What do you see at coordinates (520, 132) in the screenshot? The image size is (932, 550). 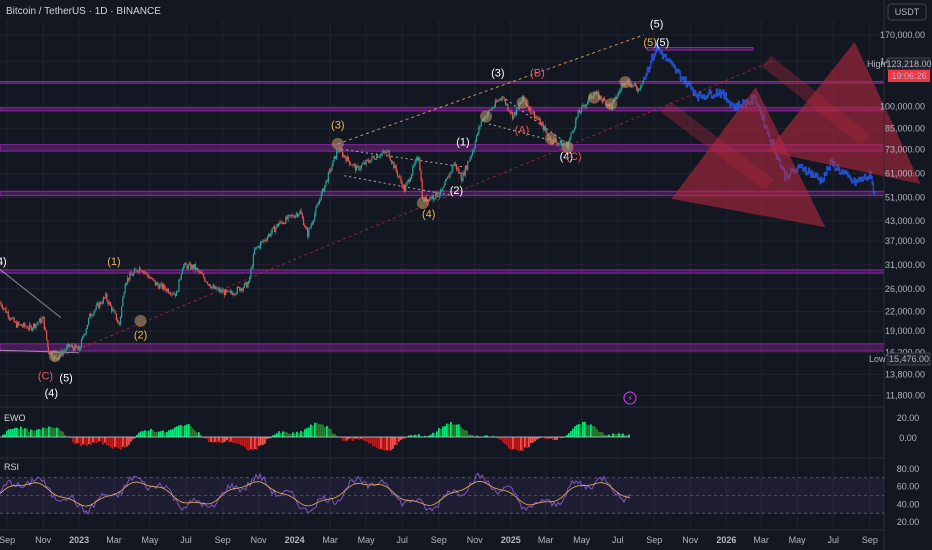 I see `abc-lower` at bounding box center [520, 132].